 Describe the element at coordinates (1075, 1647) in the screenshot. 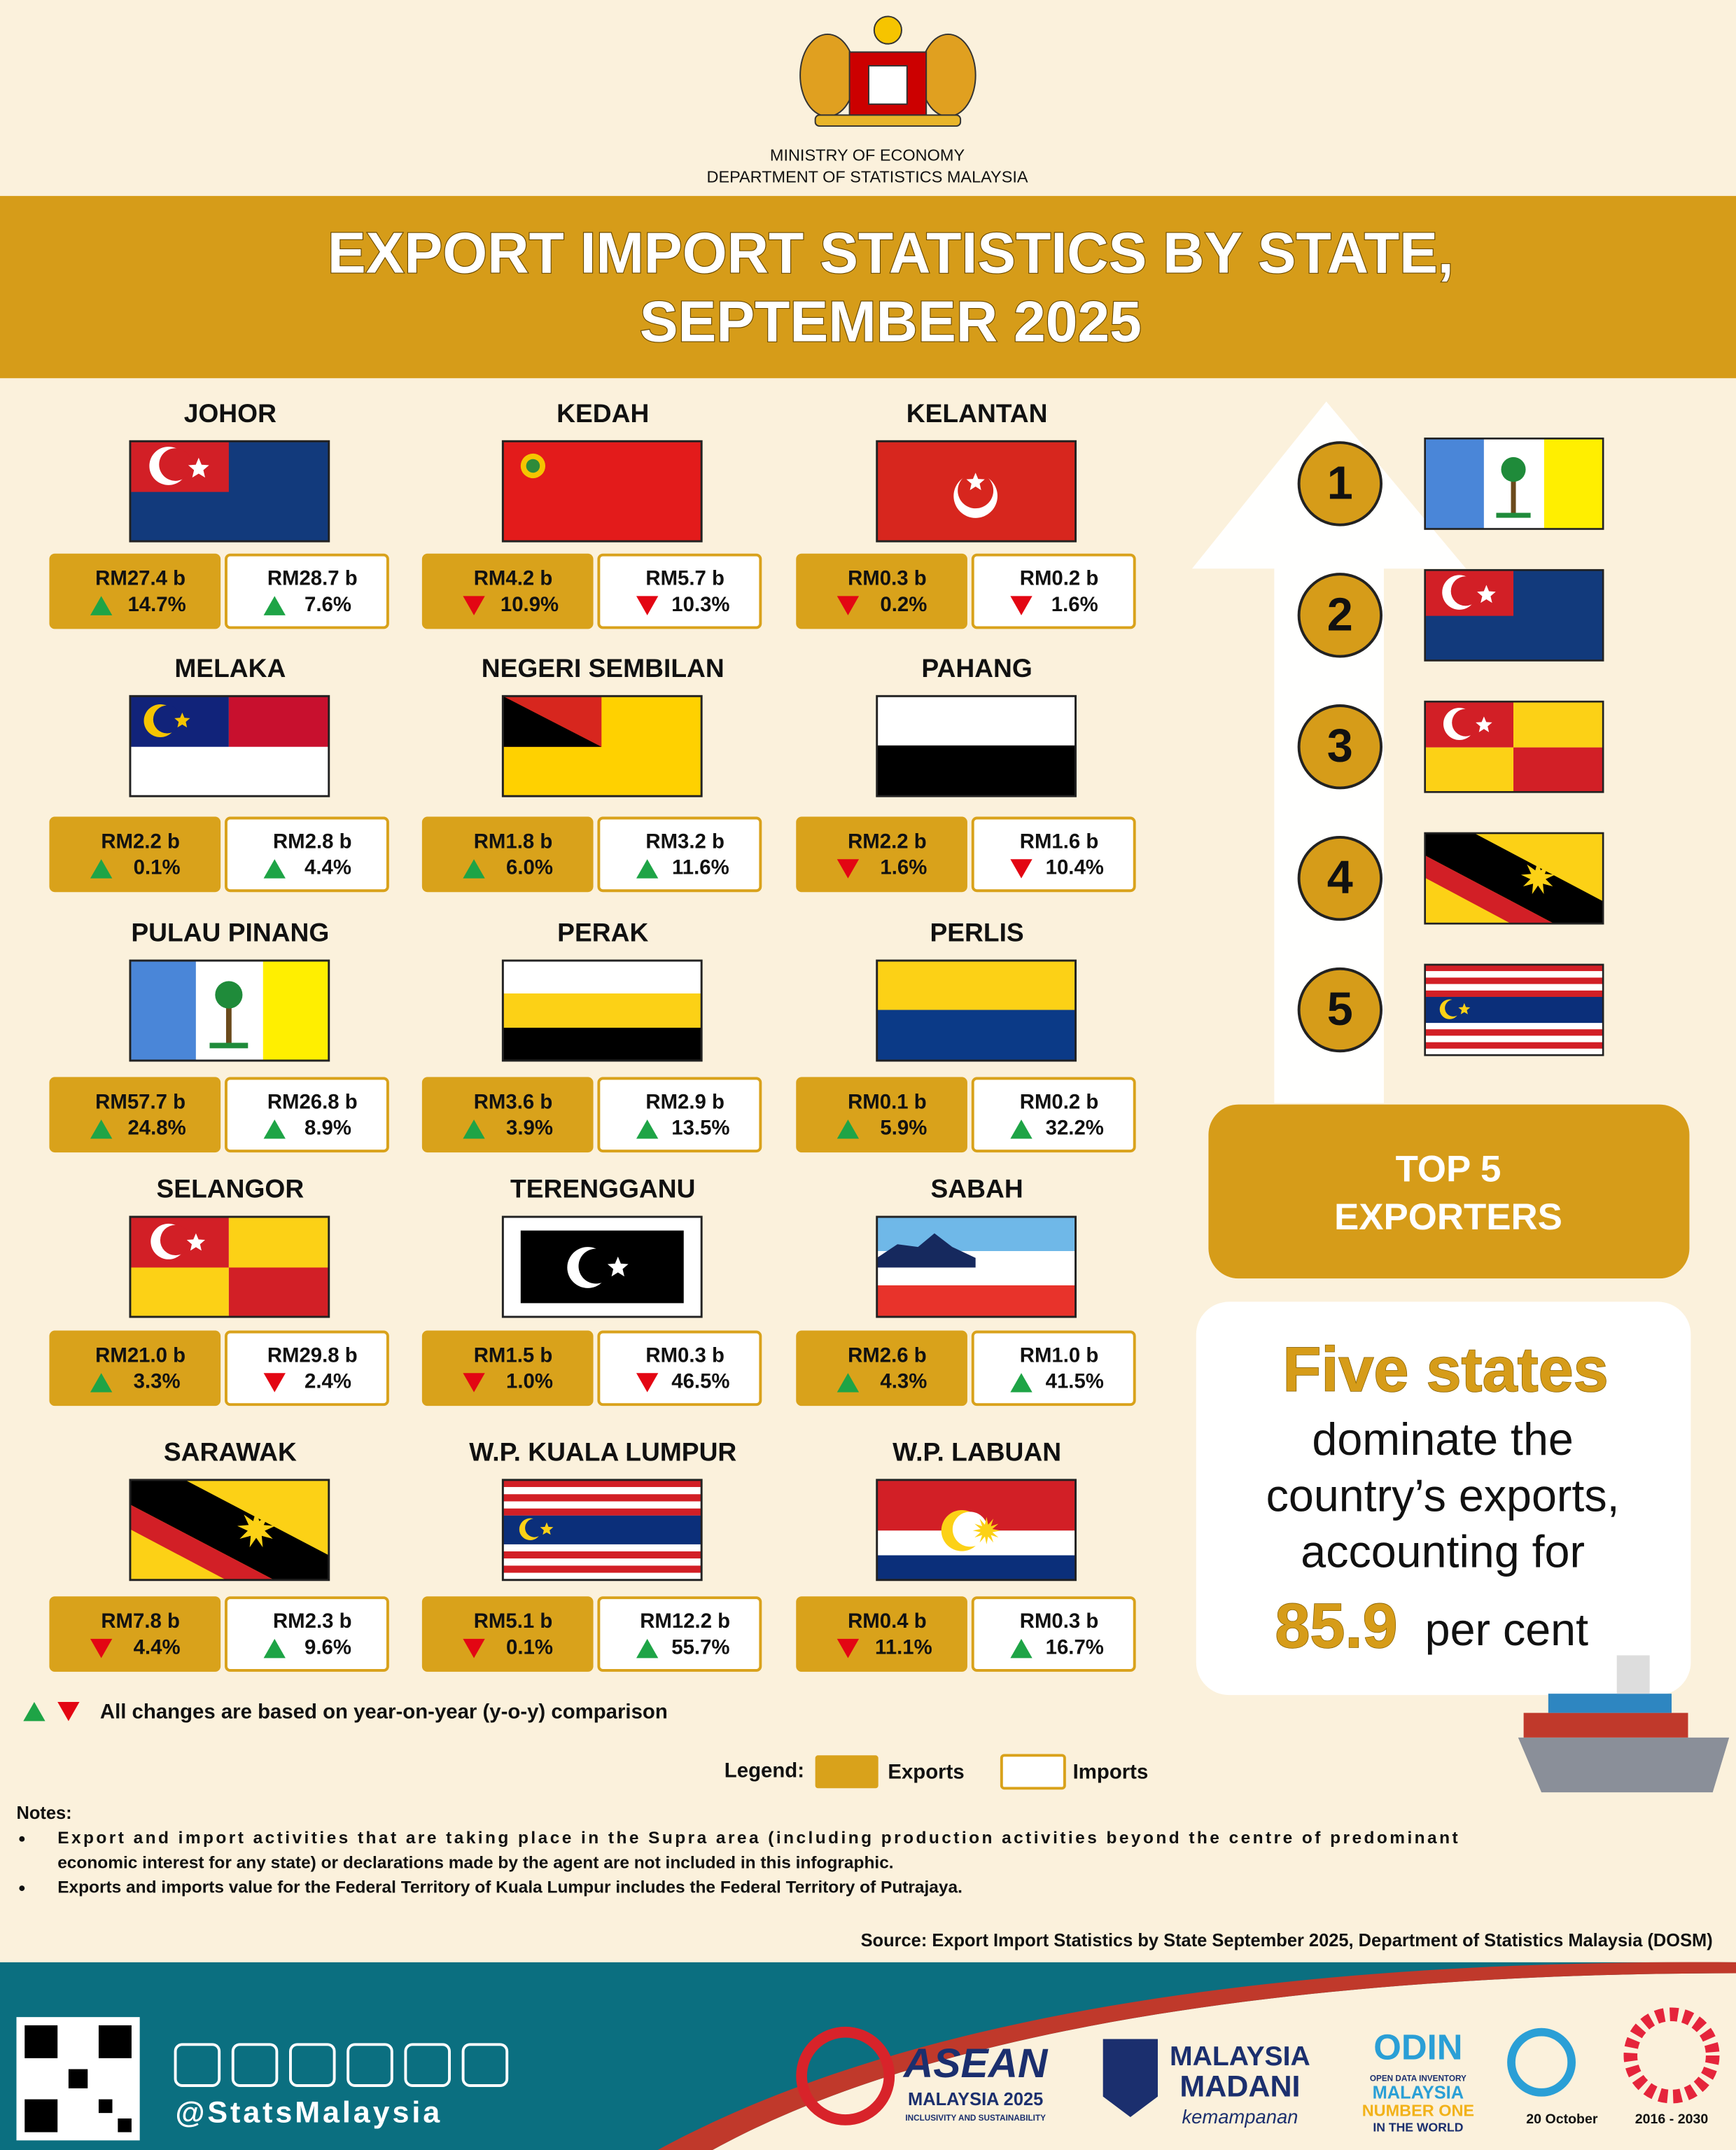

I see `trade-change: 16.7%` at that location.